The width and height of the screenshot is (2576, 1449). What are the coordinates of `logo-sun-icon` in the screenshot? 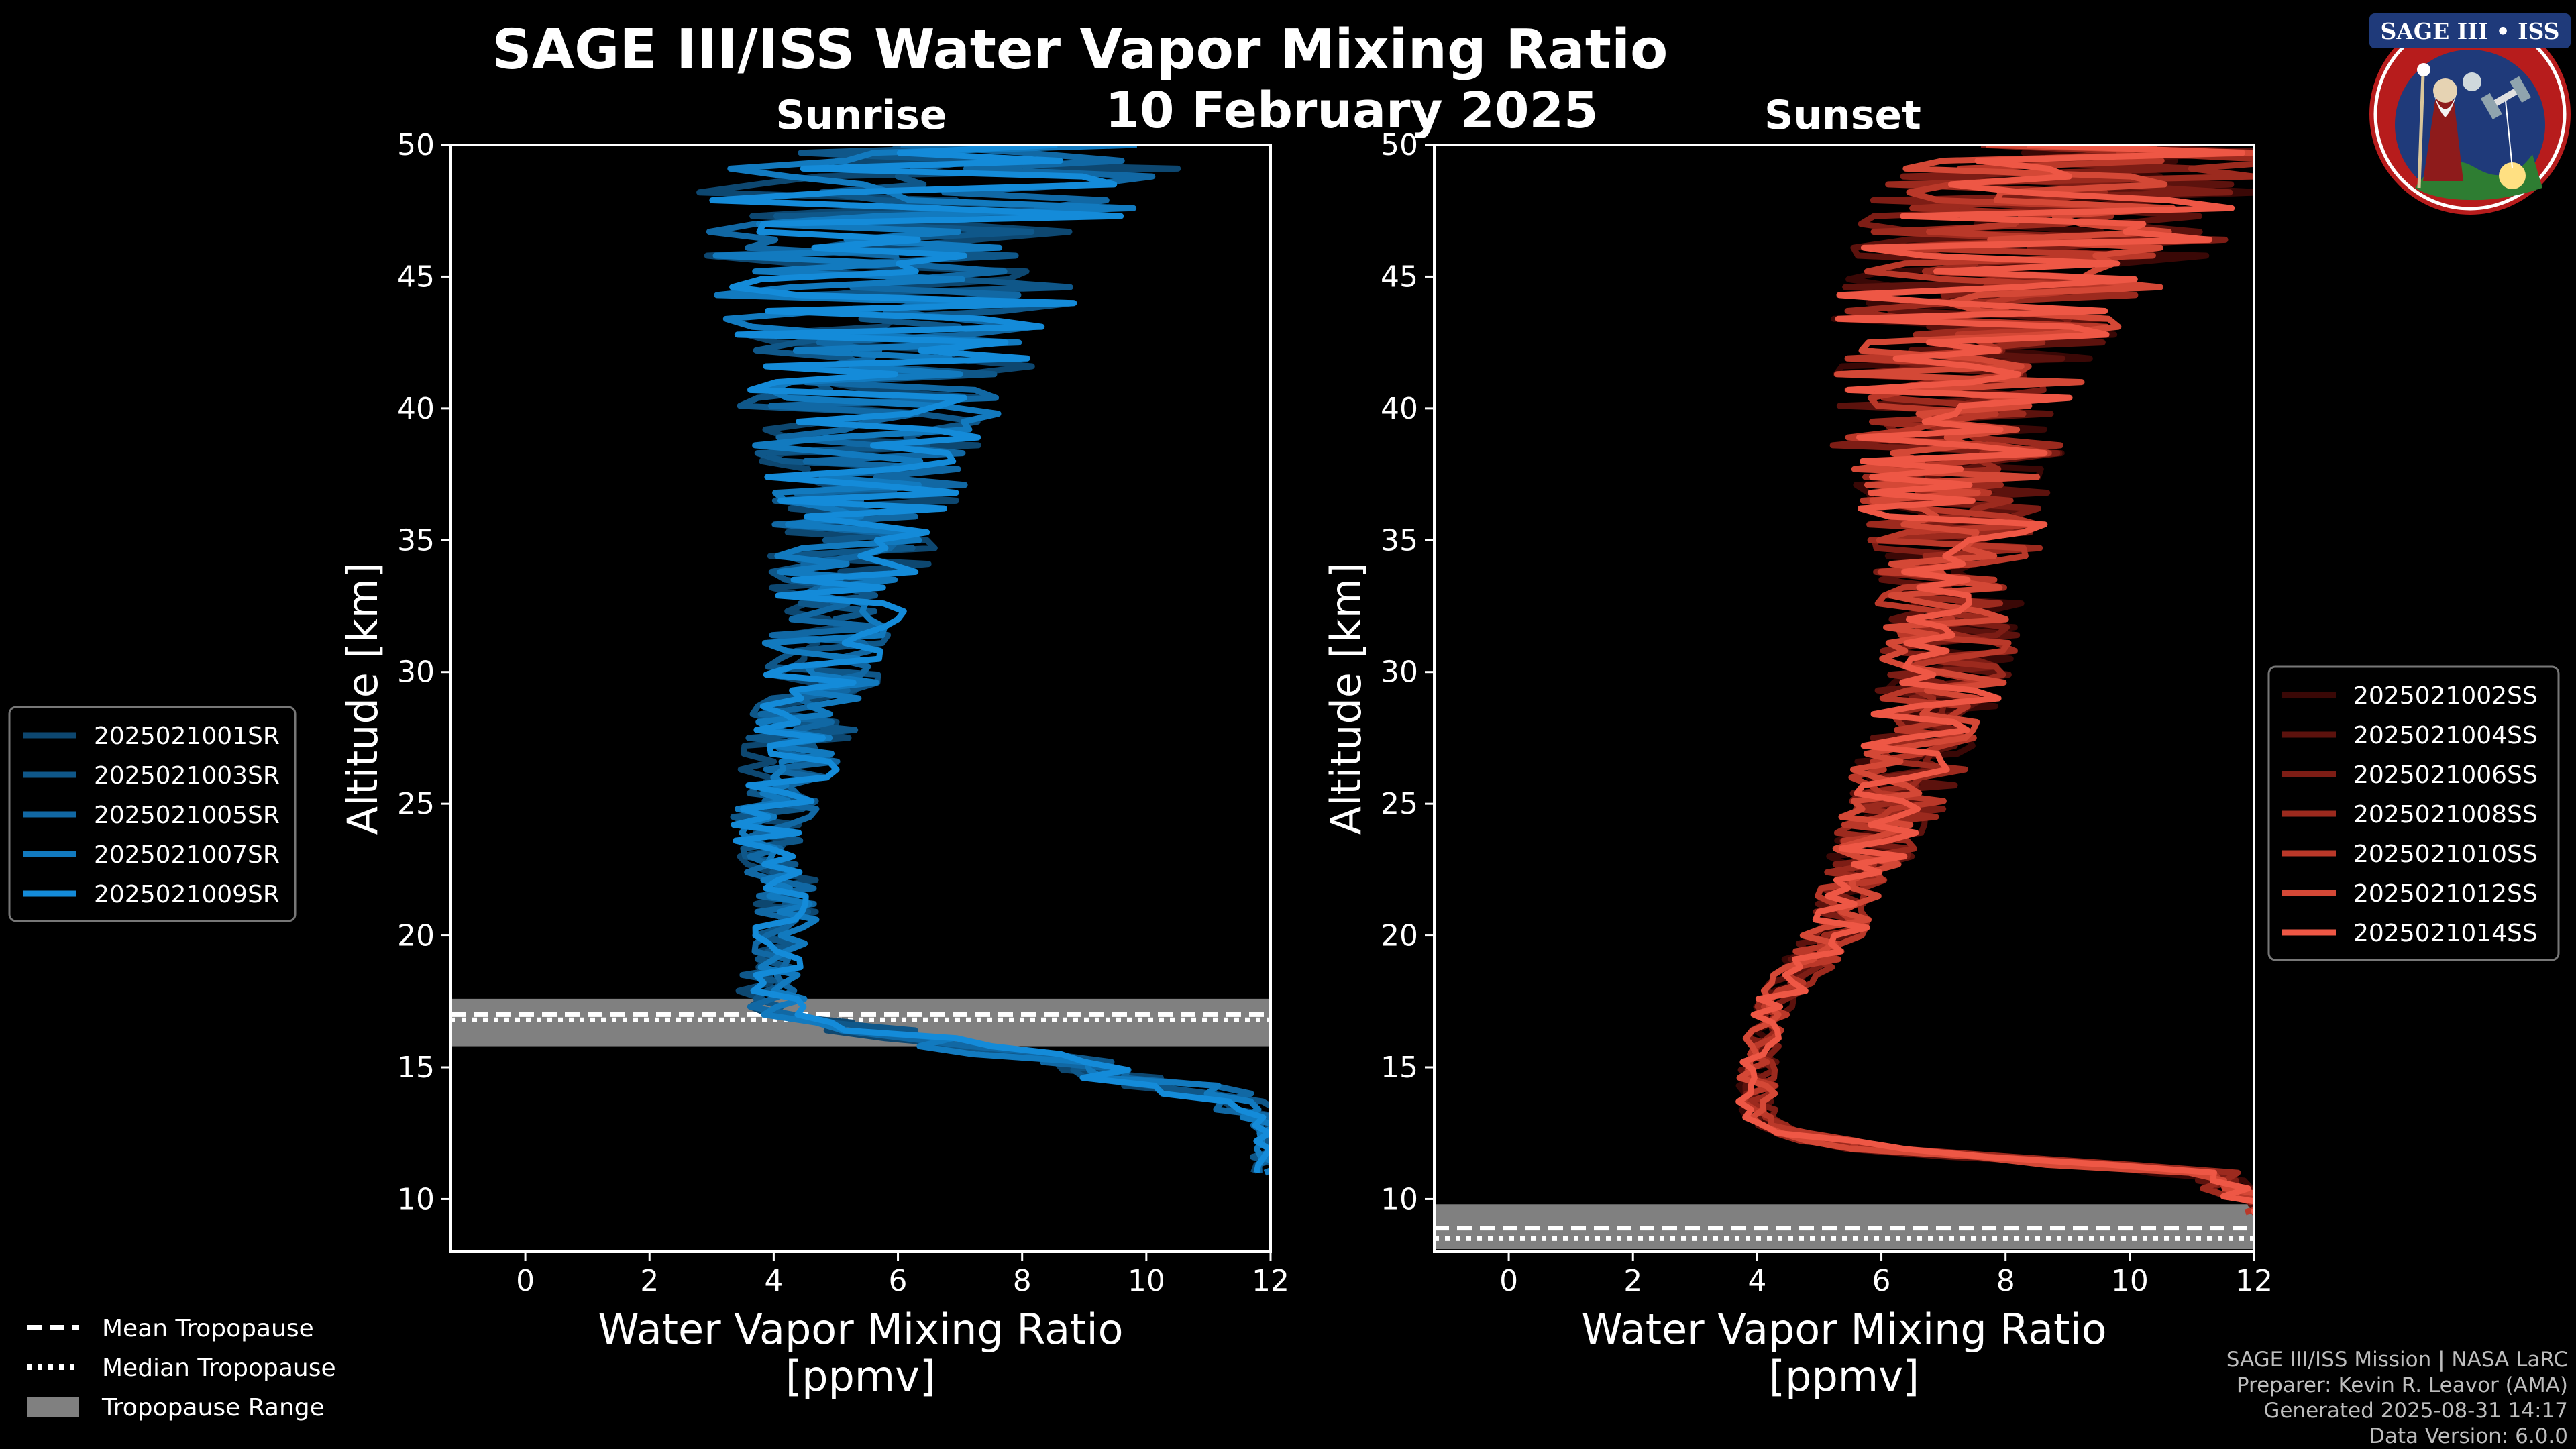 It's located at (2512, 175).